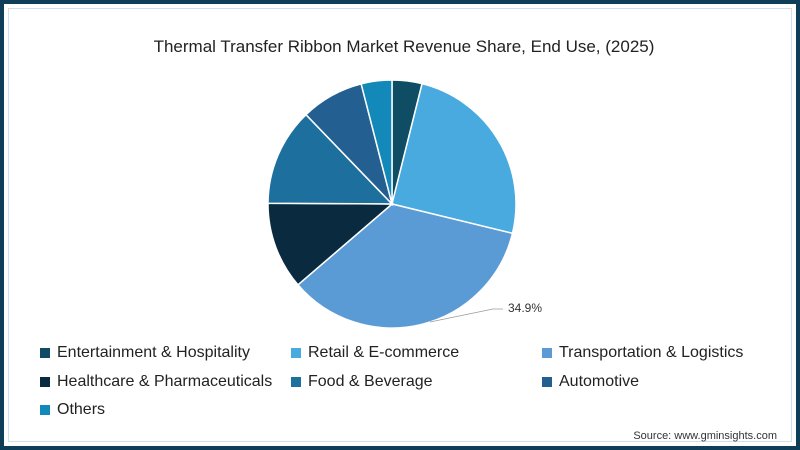  What do you see at coordinates (370, 381) in the screenshot?
I see `legend-label: Food & Beverage` at bounding box center [370, 381].